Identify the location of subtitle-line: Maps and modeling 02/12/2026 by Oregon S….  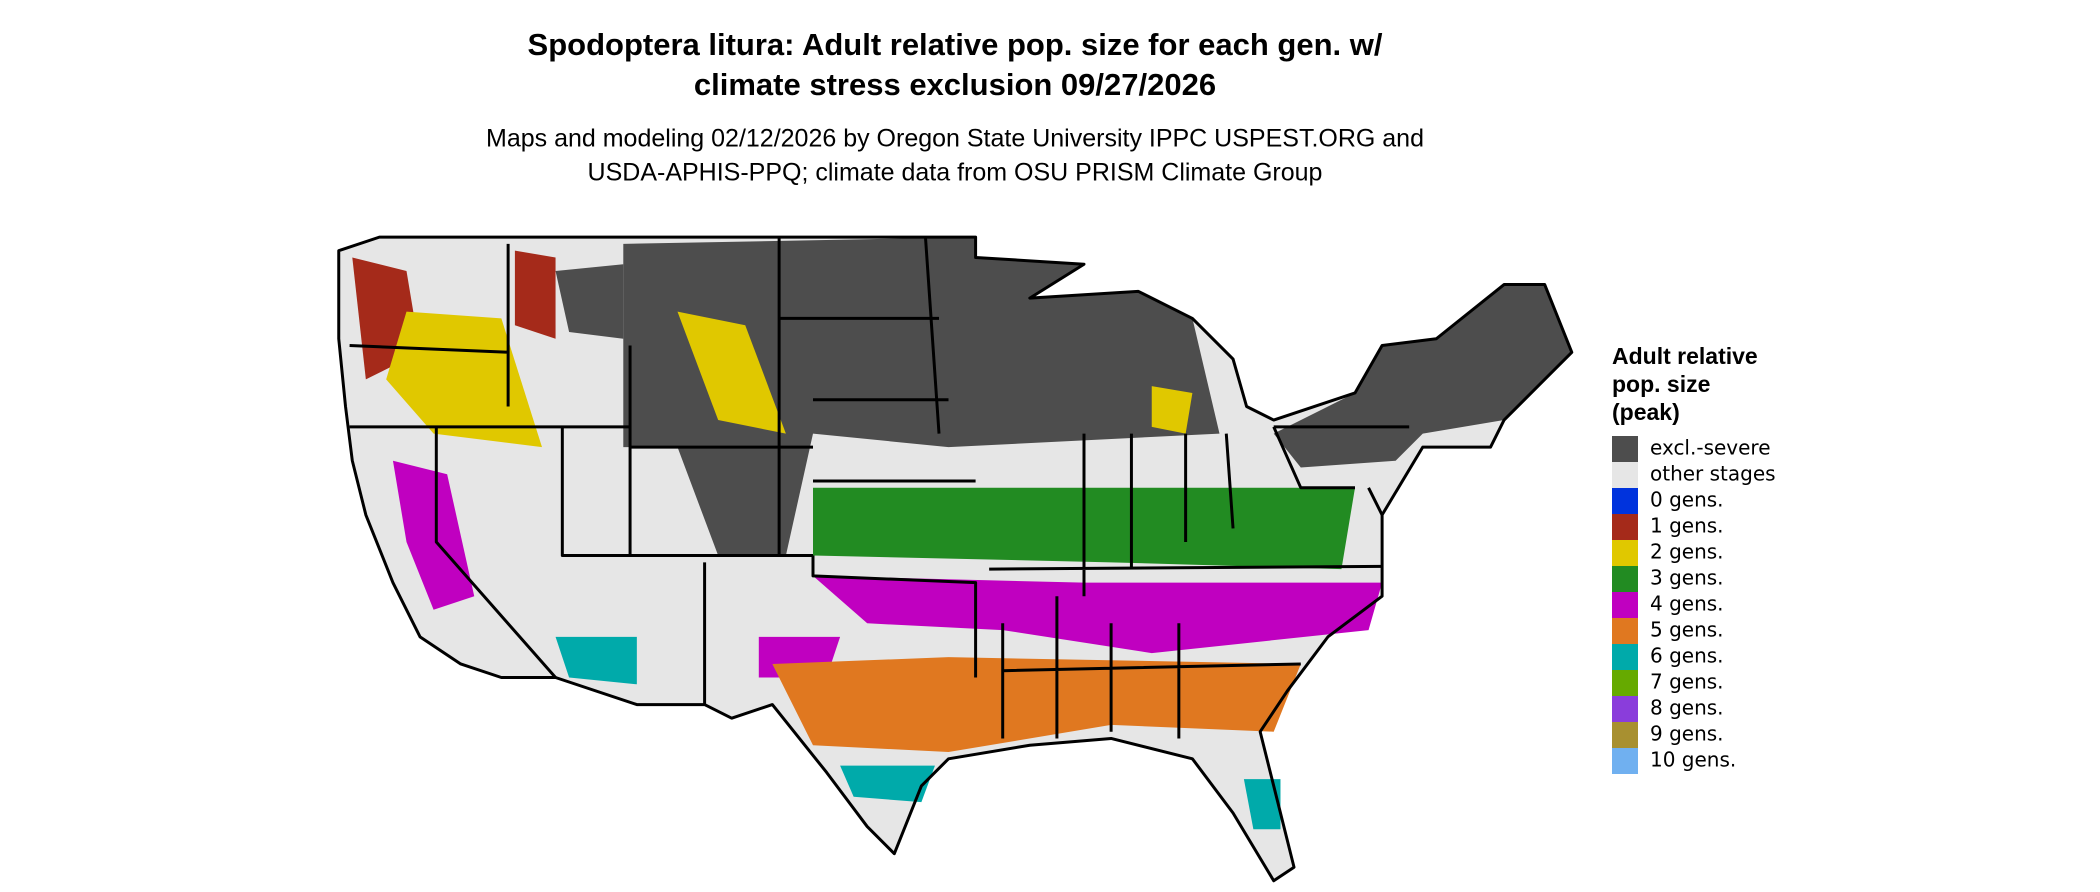
(955, 139).